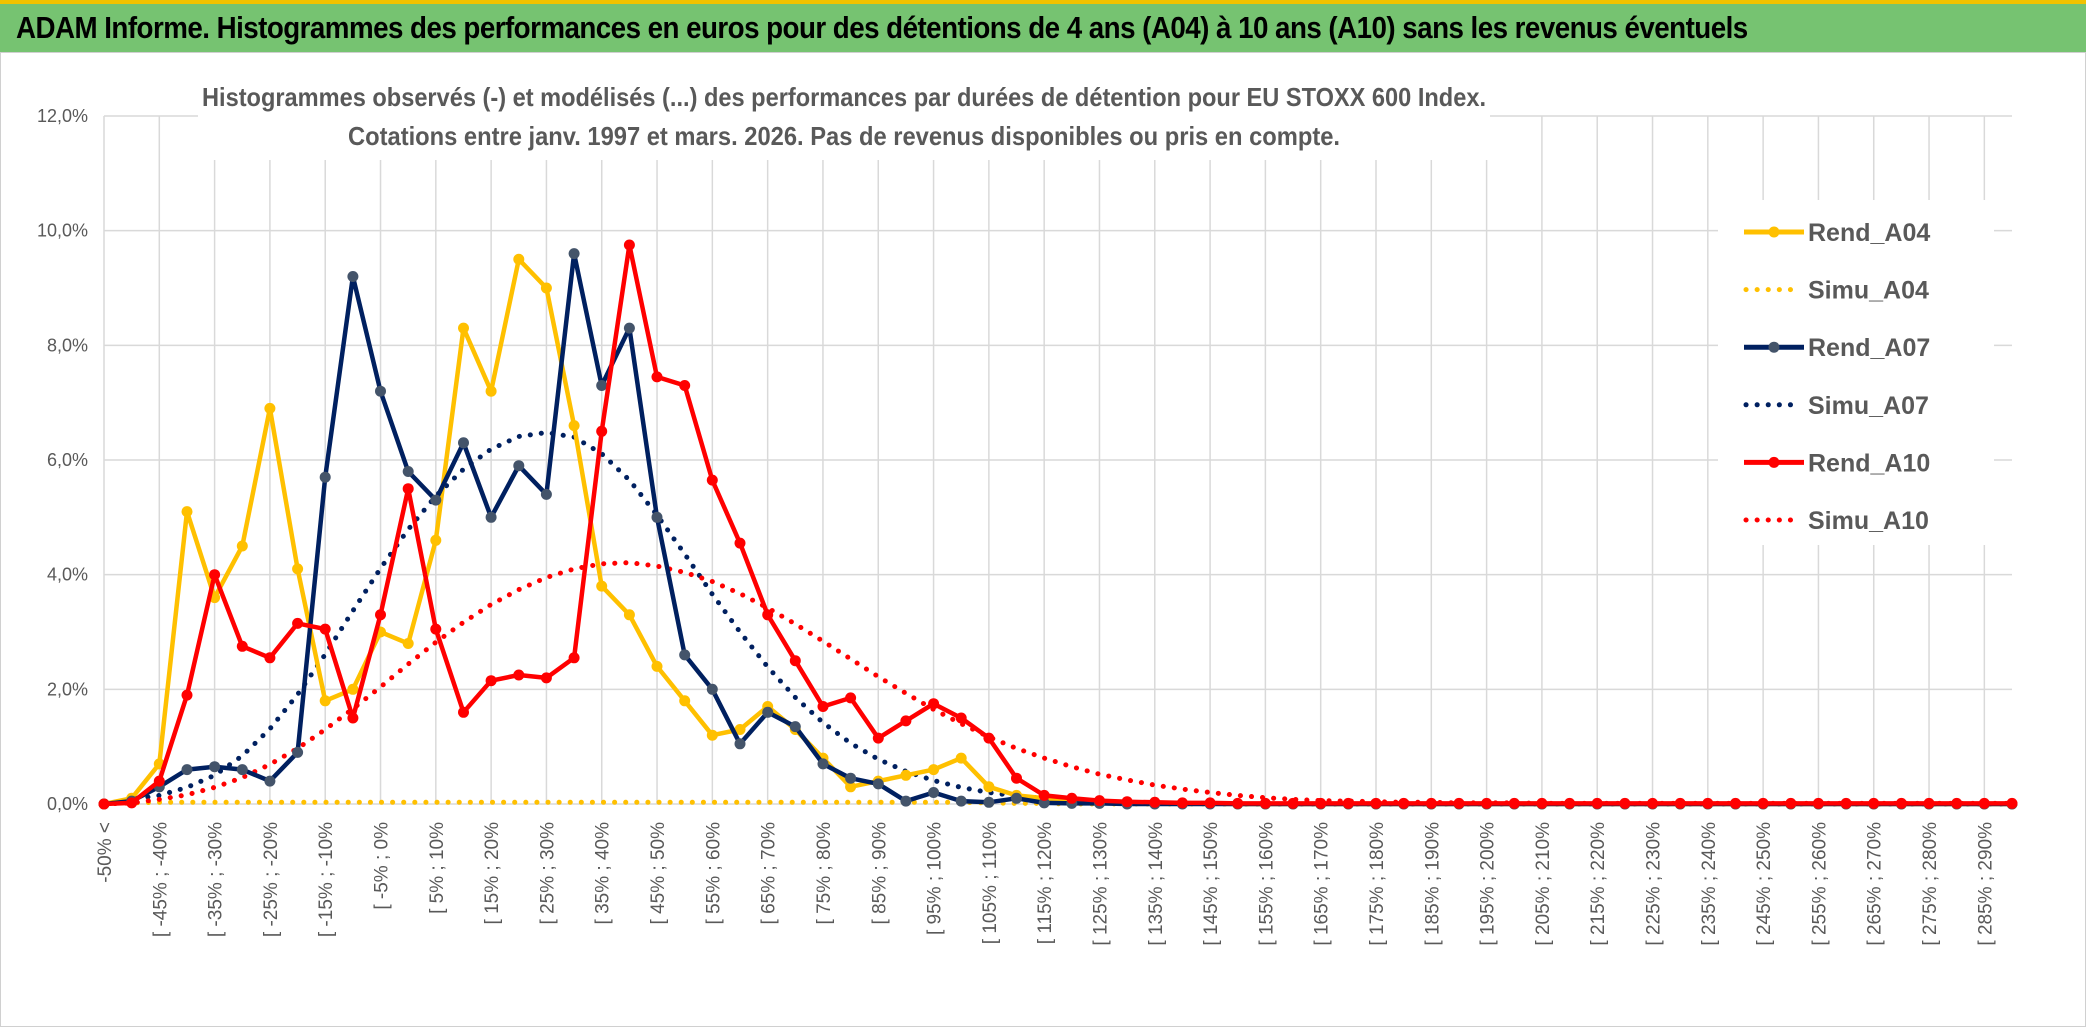 This screenshot has height=1031, width=2086. Describe the element at coordinates (1045, 883) in the screenshot. I see `x-tick-label: [ 115% ; 120%` at that location.